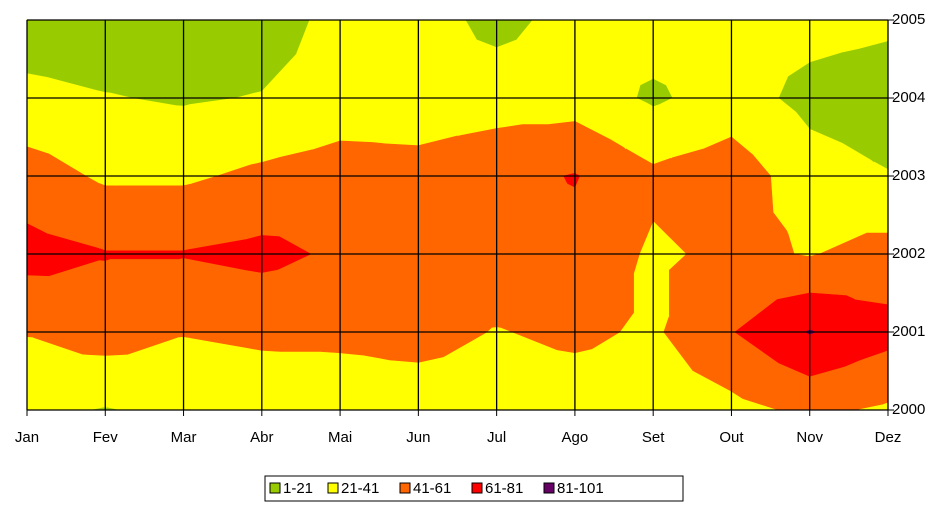  What do you see at coordinates (908, 19) in the screenshot?
I see `y-tick-label: 2005` at bounding box center [908, 19].